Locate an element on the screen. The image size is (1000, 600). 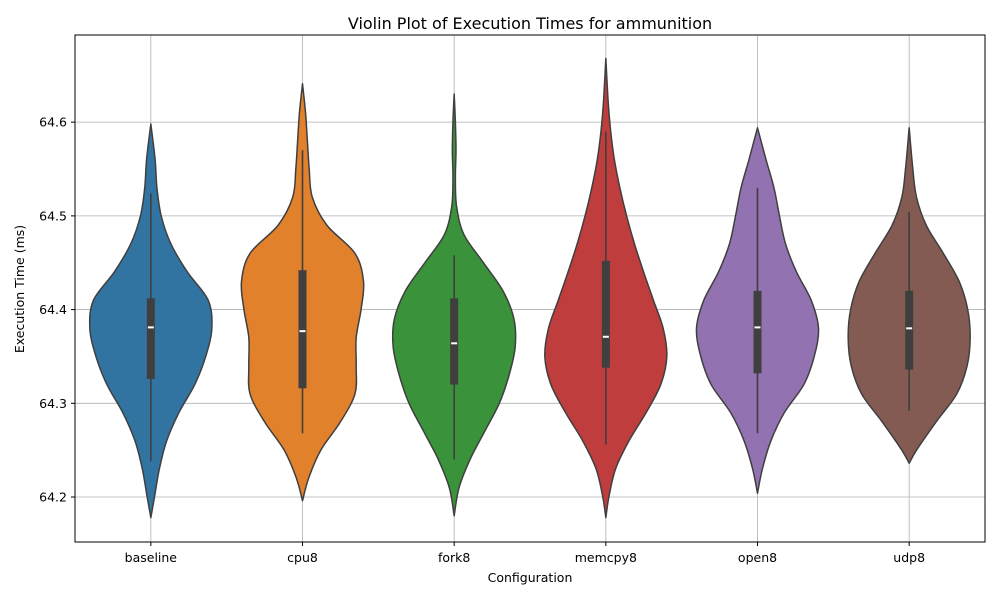
x-tick-label: udp8 is located at coordinates (909, 557).